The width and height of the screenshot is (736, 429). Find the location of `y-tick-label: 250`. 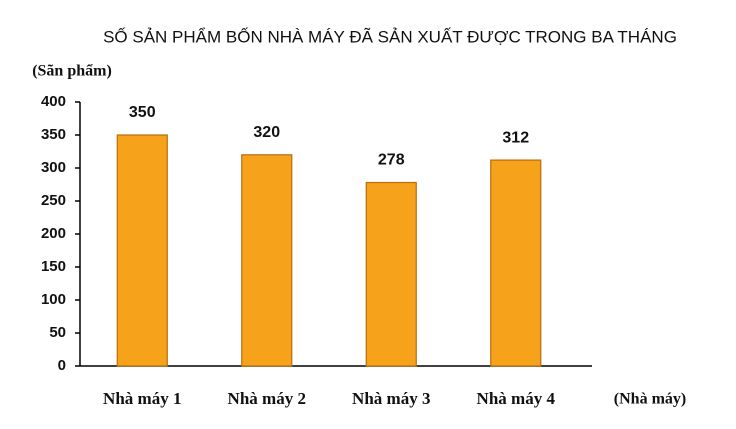

y-tick-label: 250 is located at coordinates (53, 200).